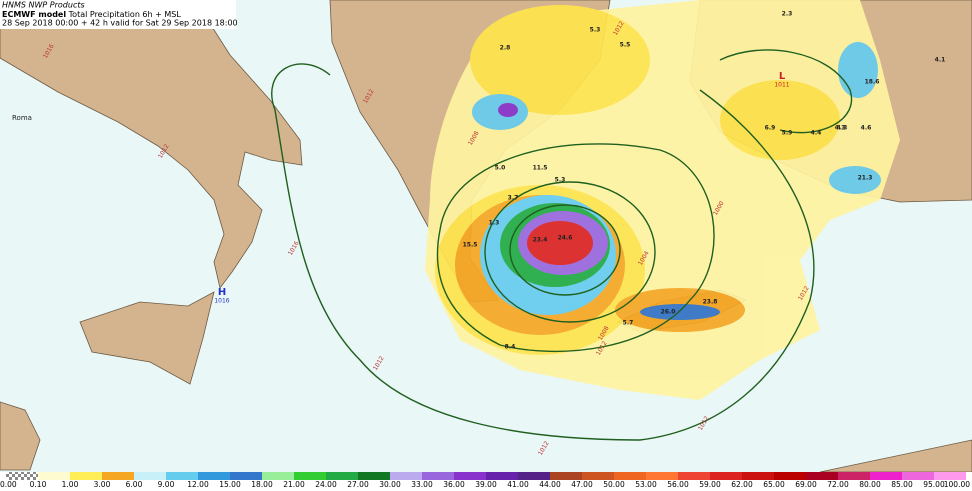  What do you see at coordinates (43, 5) in the screenshot?
I see `header-source: HNMS NWP Products` at bounding box center [43, 5].